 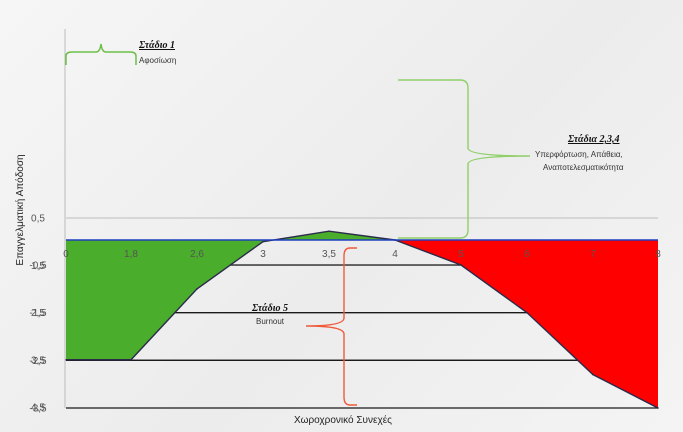 What do you see at coordinates (197, 254) in the screenshot?
I see `x-tick-label: 2,6` at bounding box center [197, 254].